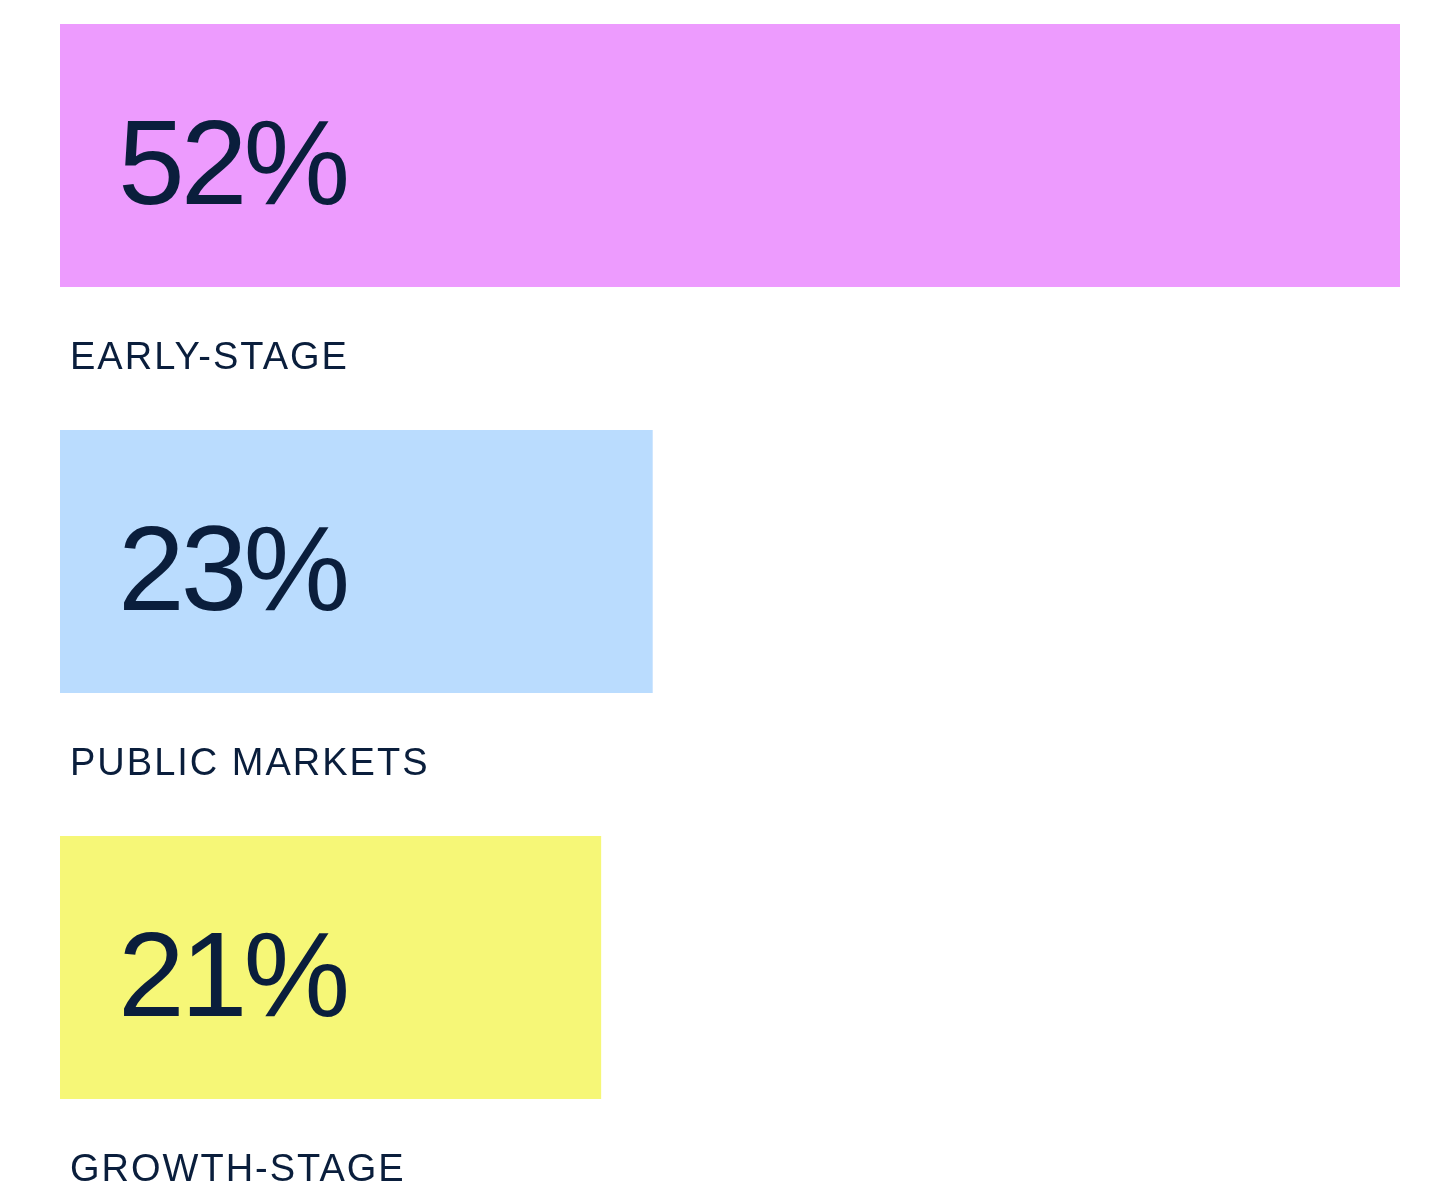 This screenshot has width=1440, height=1200. I want to click on y-tick-label: PUBLIC MARKETS, so click(250, 762).